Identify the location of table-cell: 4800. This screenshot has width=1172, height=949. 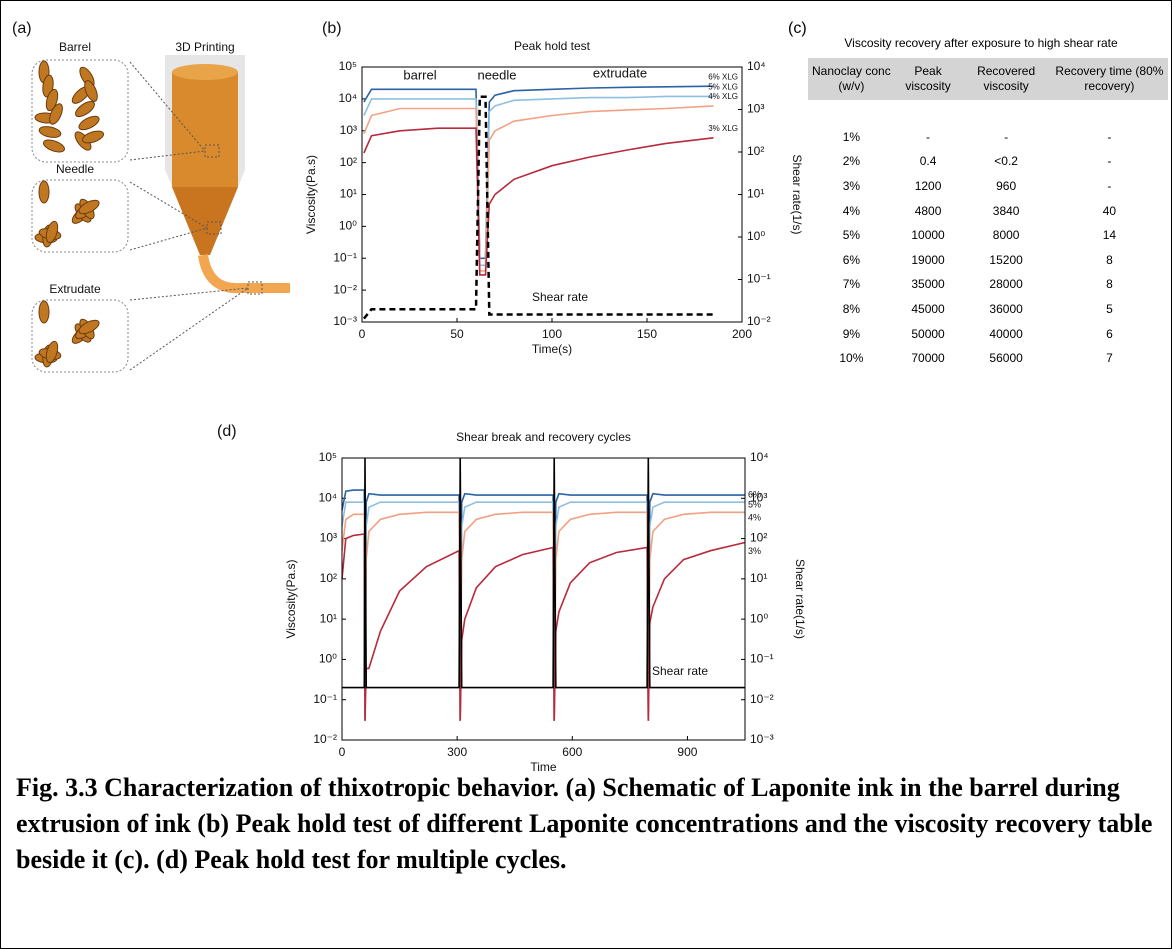
(928, 210).